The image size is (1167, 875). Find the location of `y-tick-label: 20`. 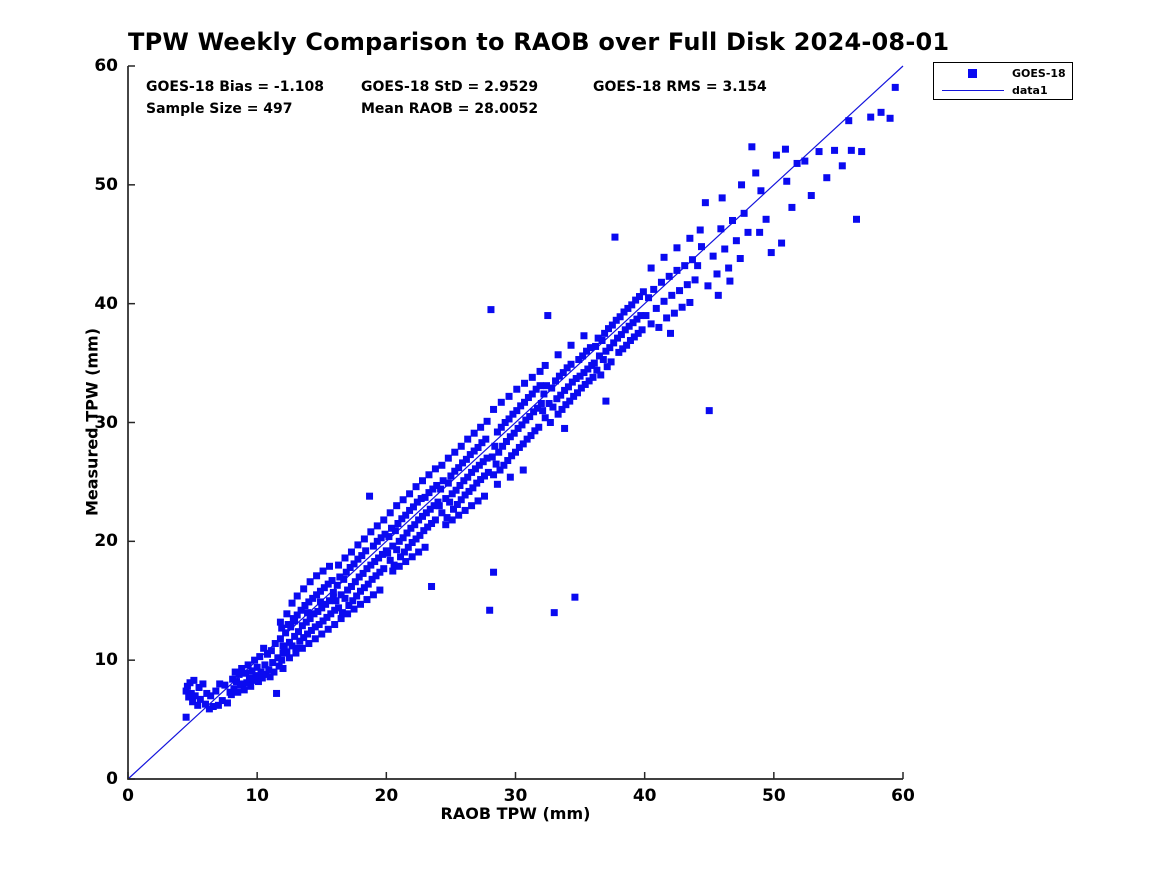

y-tick-label: 20 is located at coordinates (106, 541).